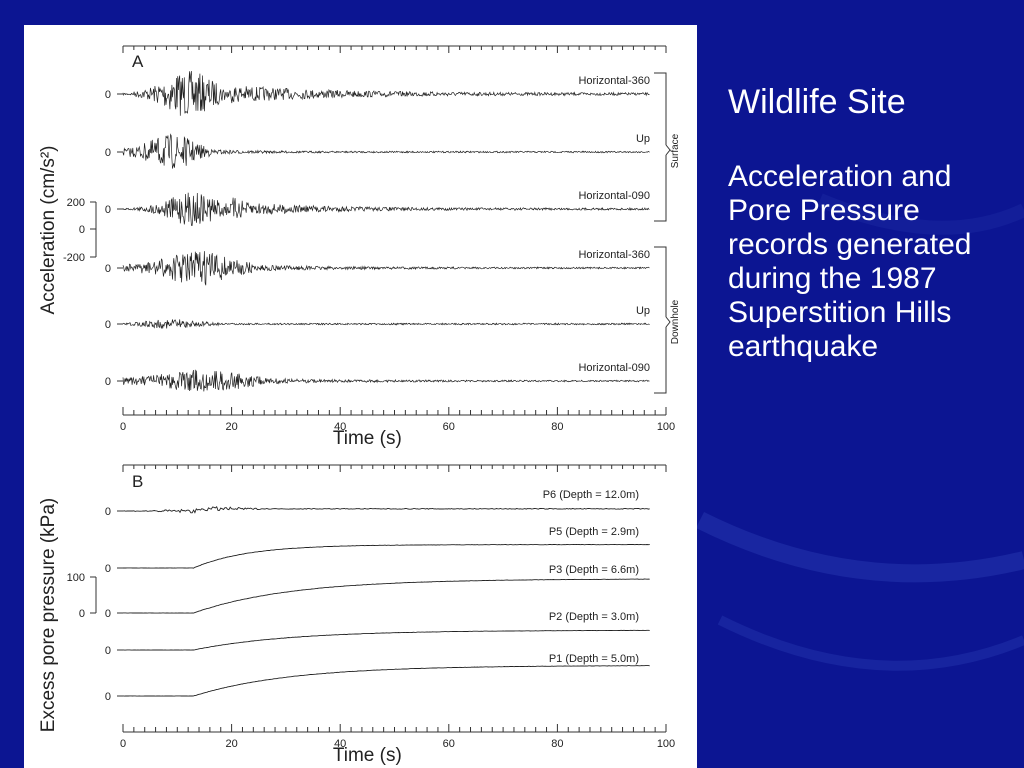 This screenshot has width=1024, height=768. Describe the element at coordinates (137, 481) in the screenshot. I see `panel-label-b: B` at that location.